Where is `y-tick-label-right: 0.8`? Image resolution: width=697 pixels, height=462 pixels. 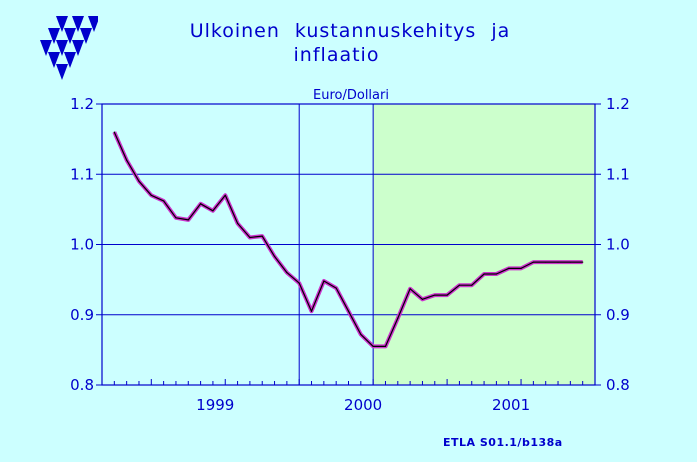
y-tick-label-right: 0.8 is located at coordinates (618, 385).